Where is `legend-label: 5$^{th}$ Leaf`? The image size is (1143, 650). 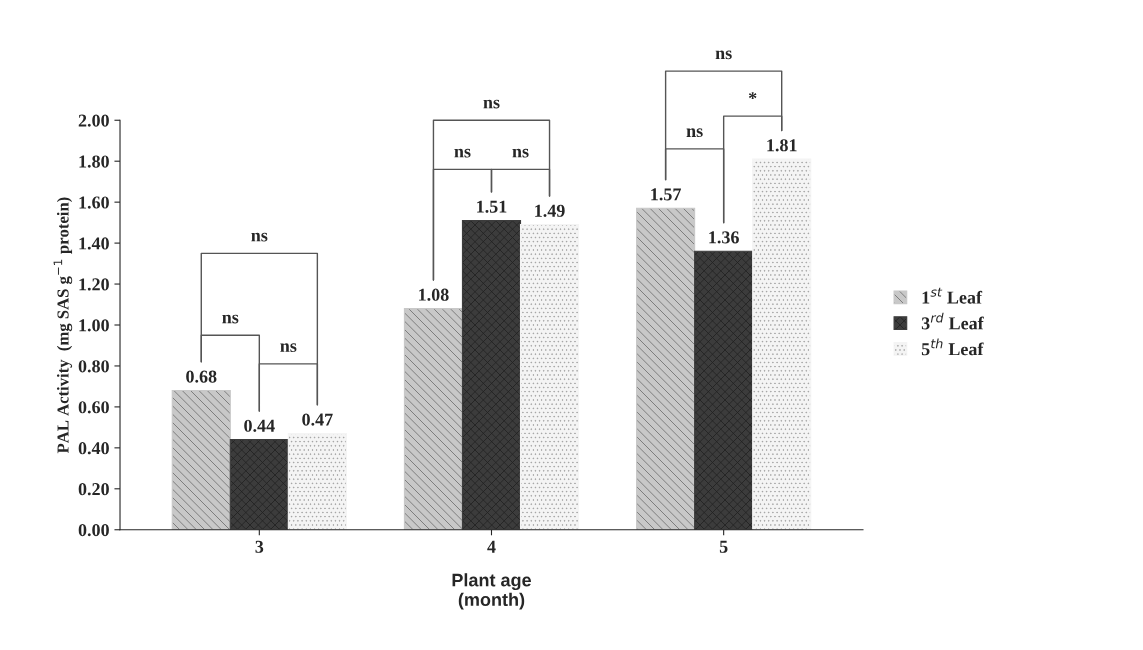 legend-label: 5$^{th}$ Leaf is located at coordinates (952, 347).